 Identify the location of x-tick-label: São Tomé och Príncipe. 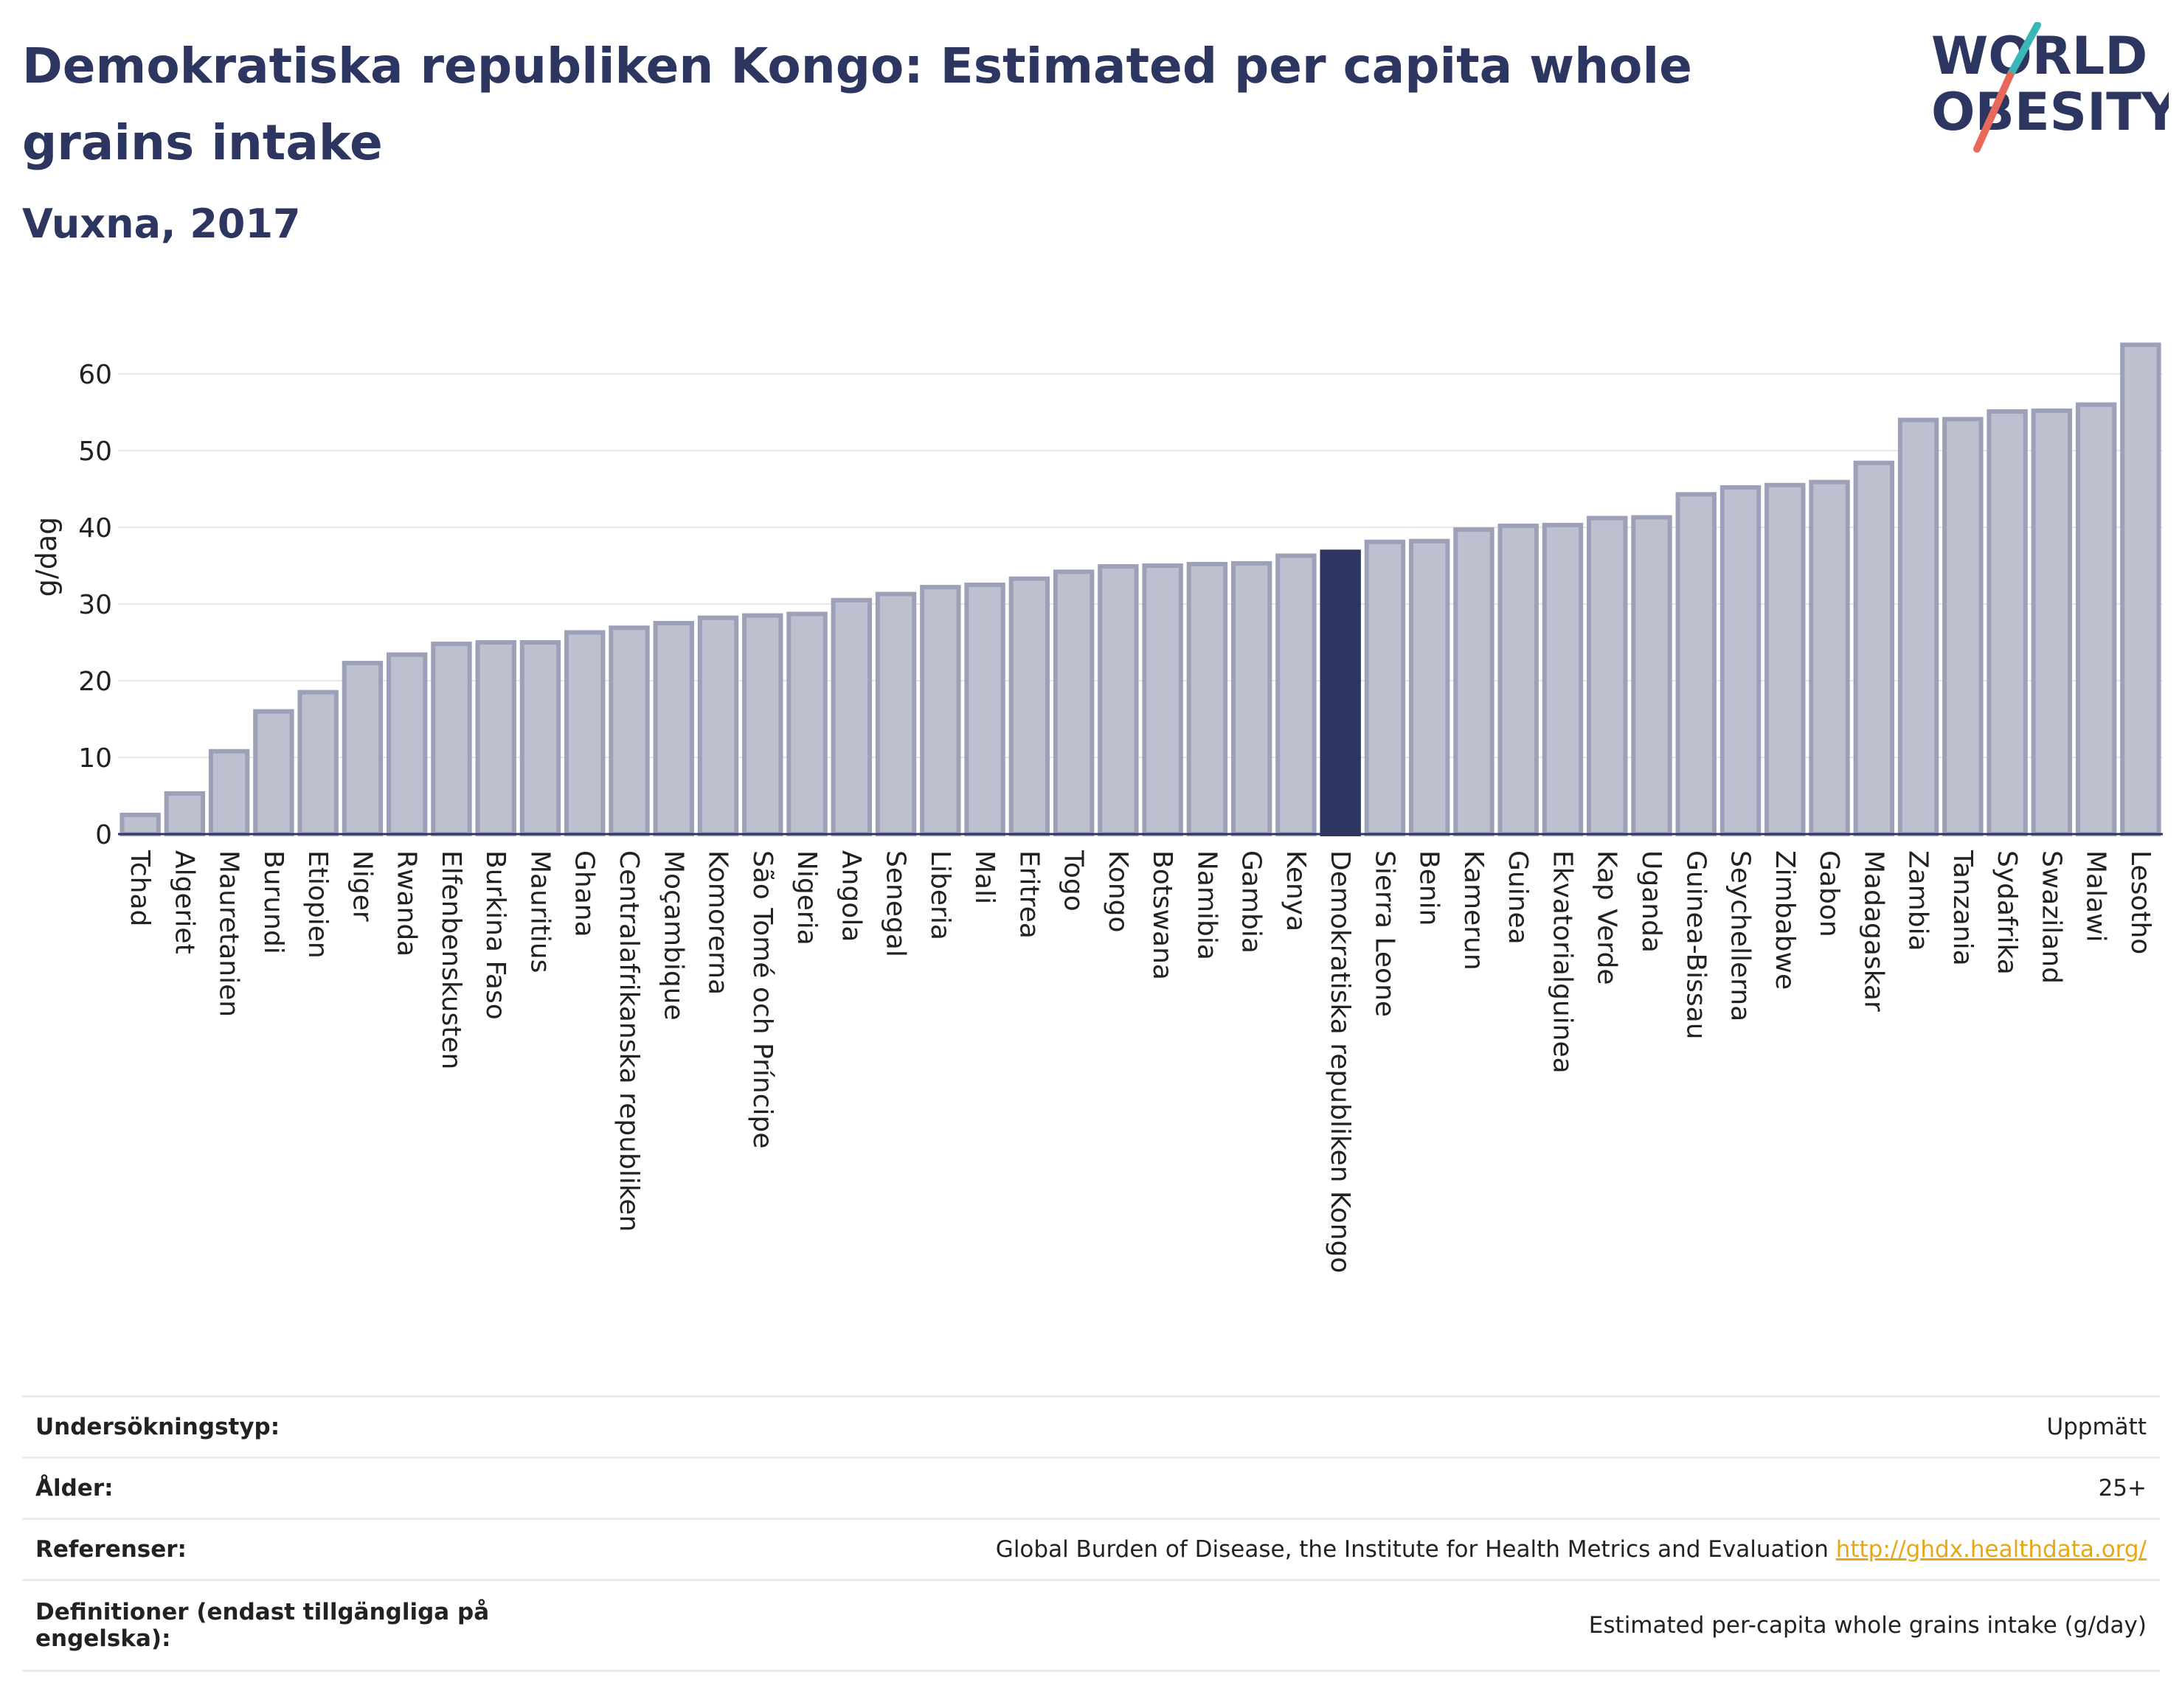
(762, 999).